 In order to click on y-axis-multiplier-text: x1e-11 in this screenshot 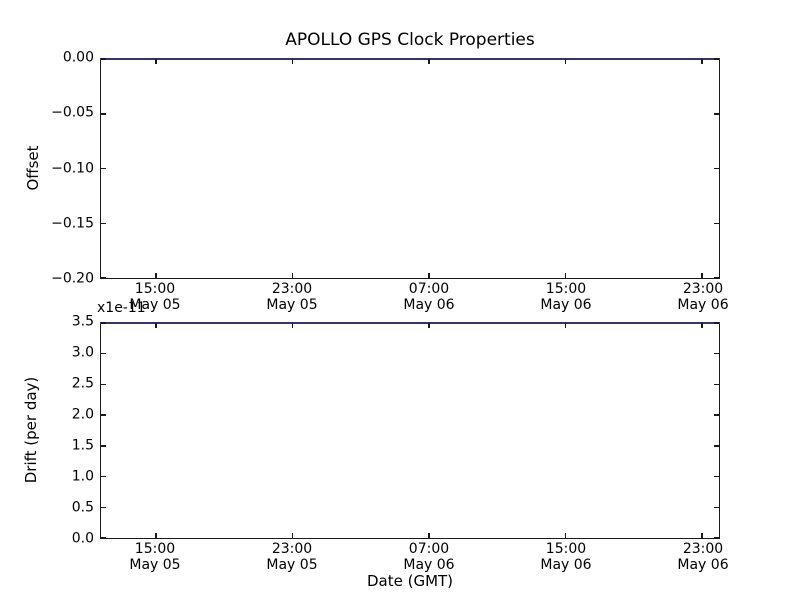, I will do `click(121, 308)`.